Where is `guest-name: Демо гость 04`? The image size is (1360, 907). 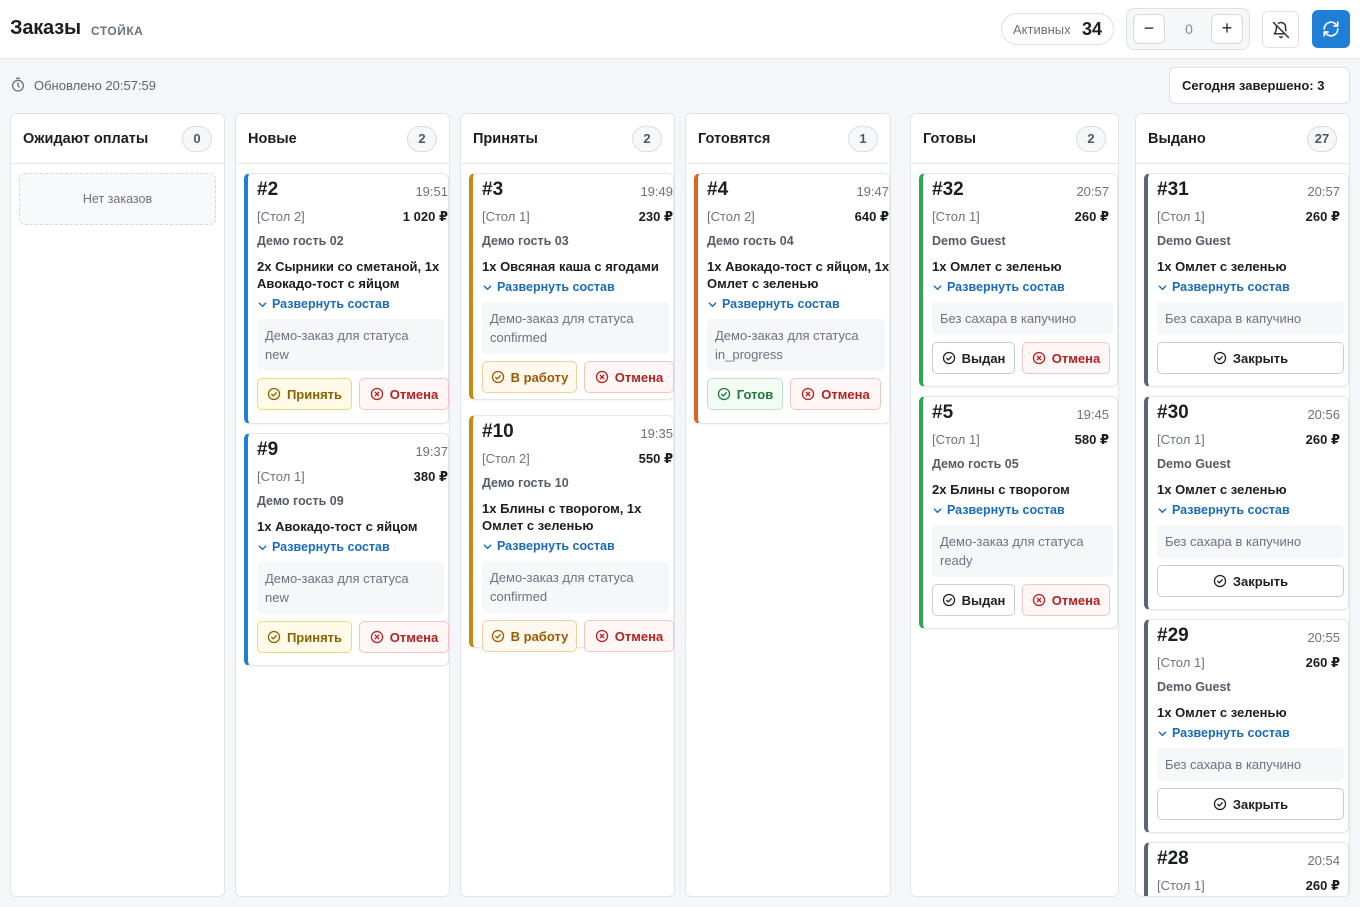
guest-name: Демо гость 04 is located at coordinates (750, 241).